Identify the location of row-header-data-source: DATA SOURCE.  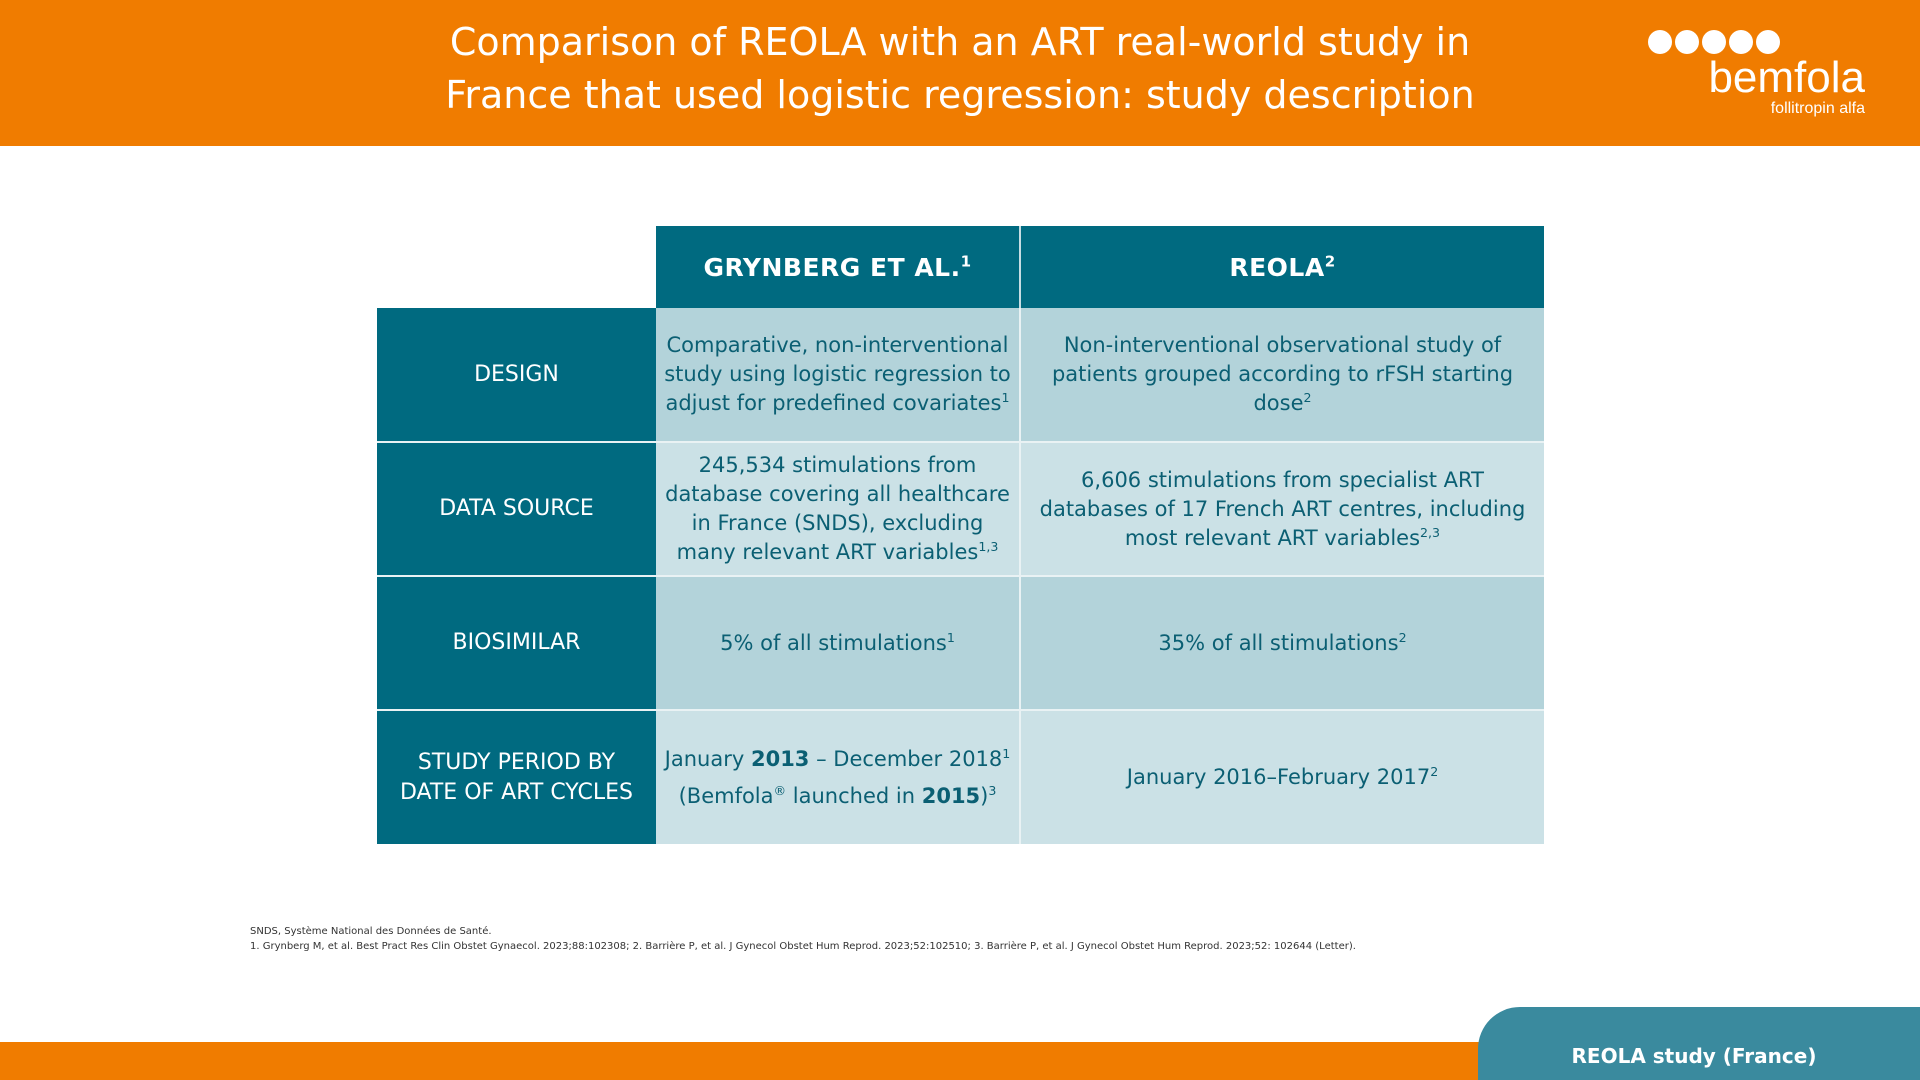
(516, 509).